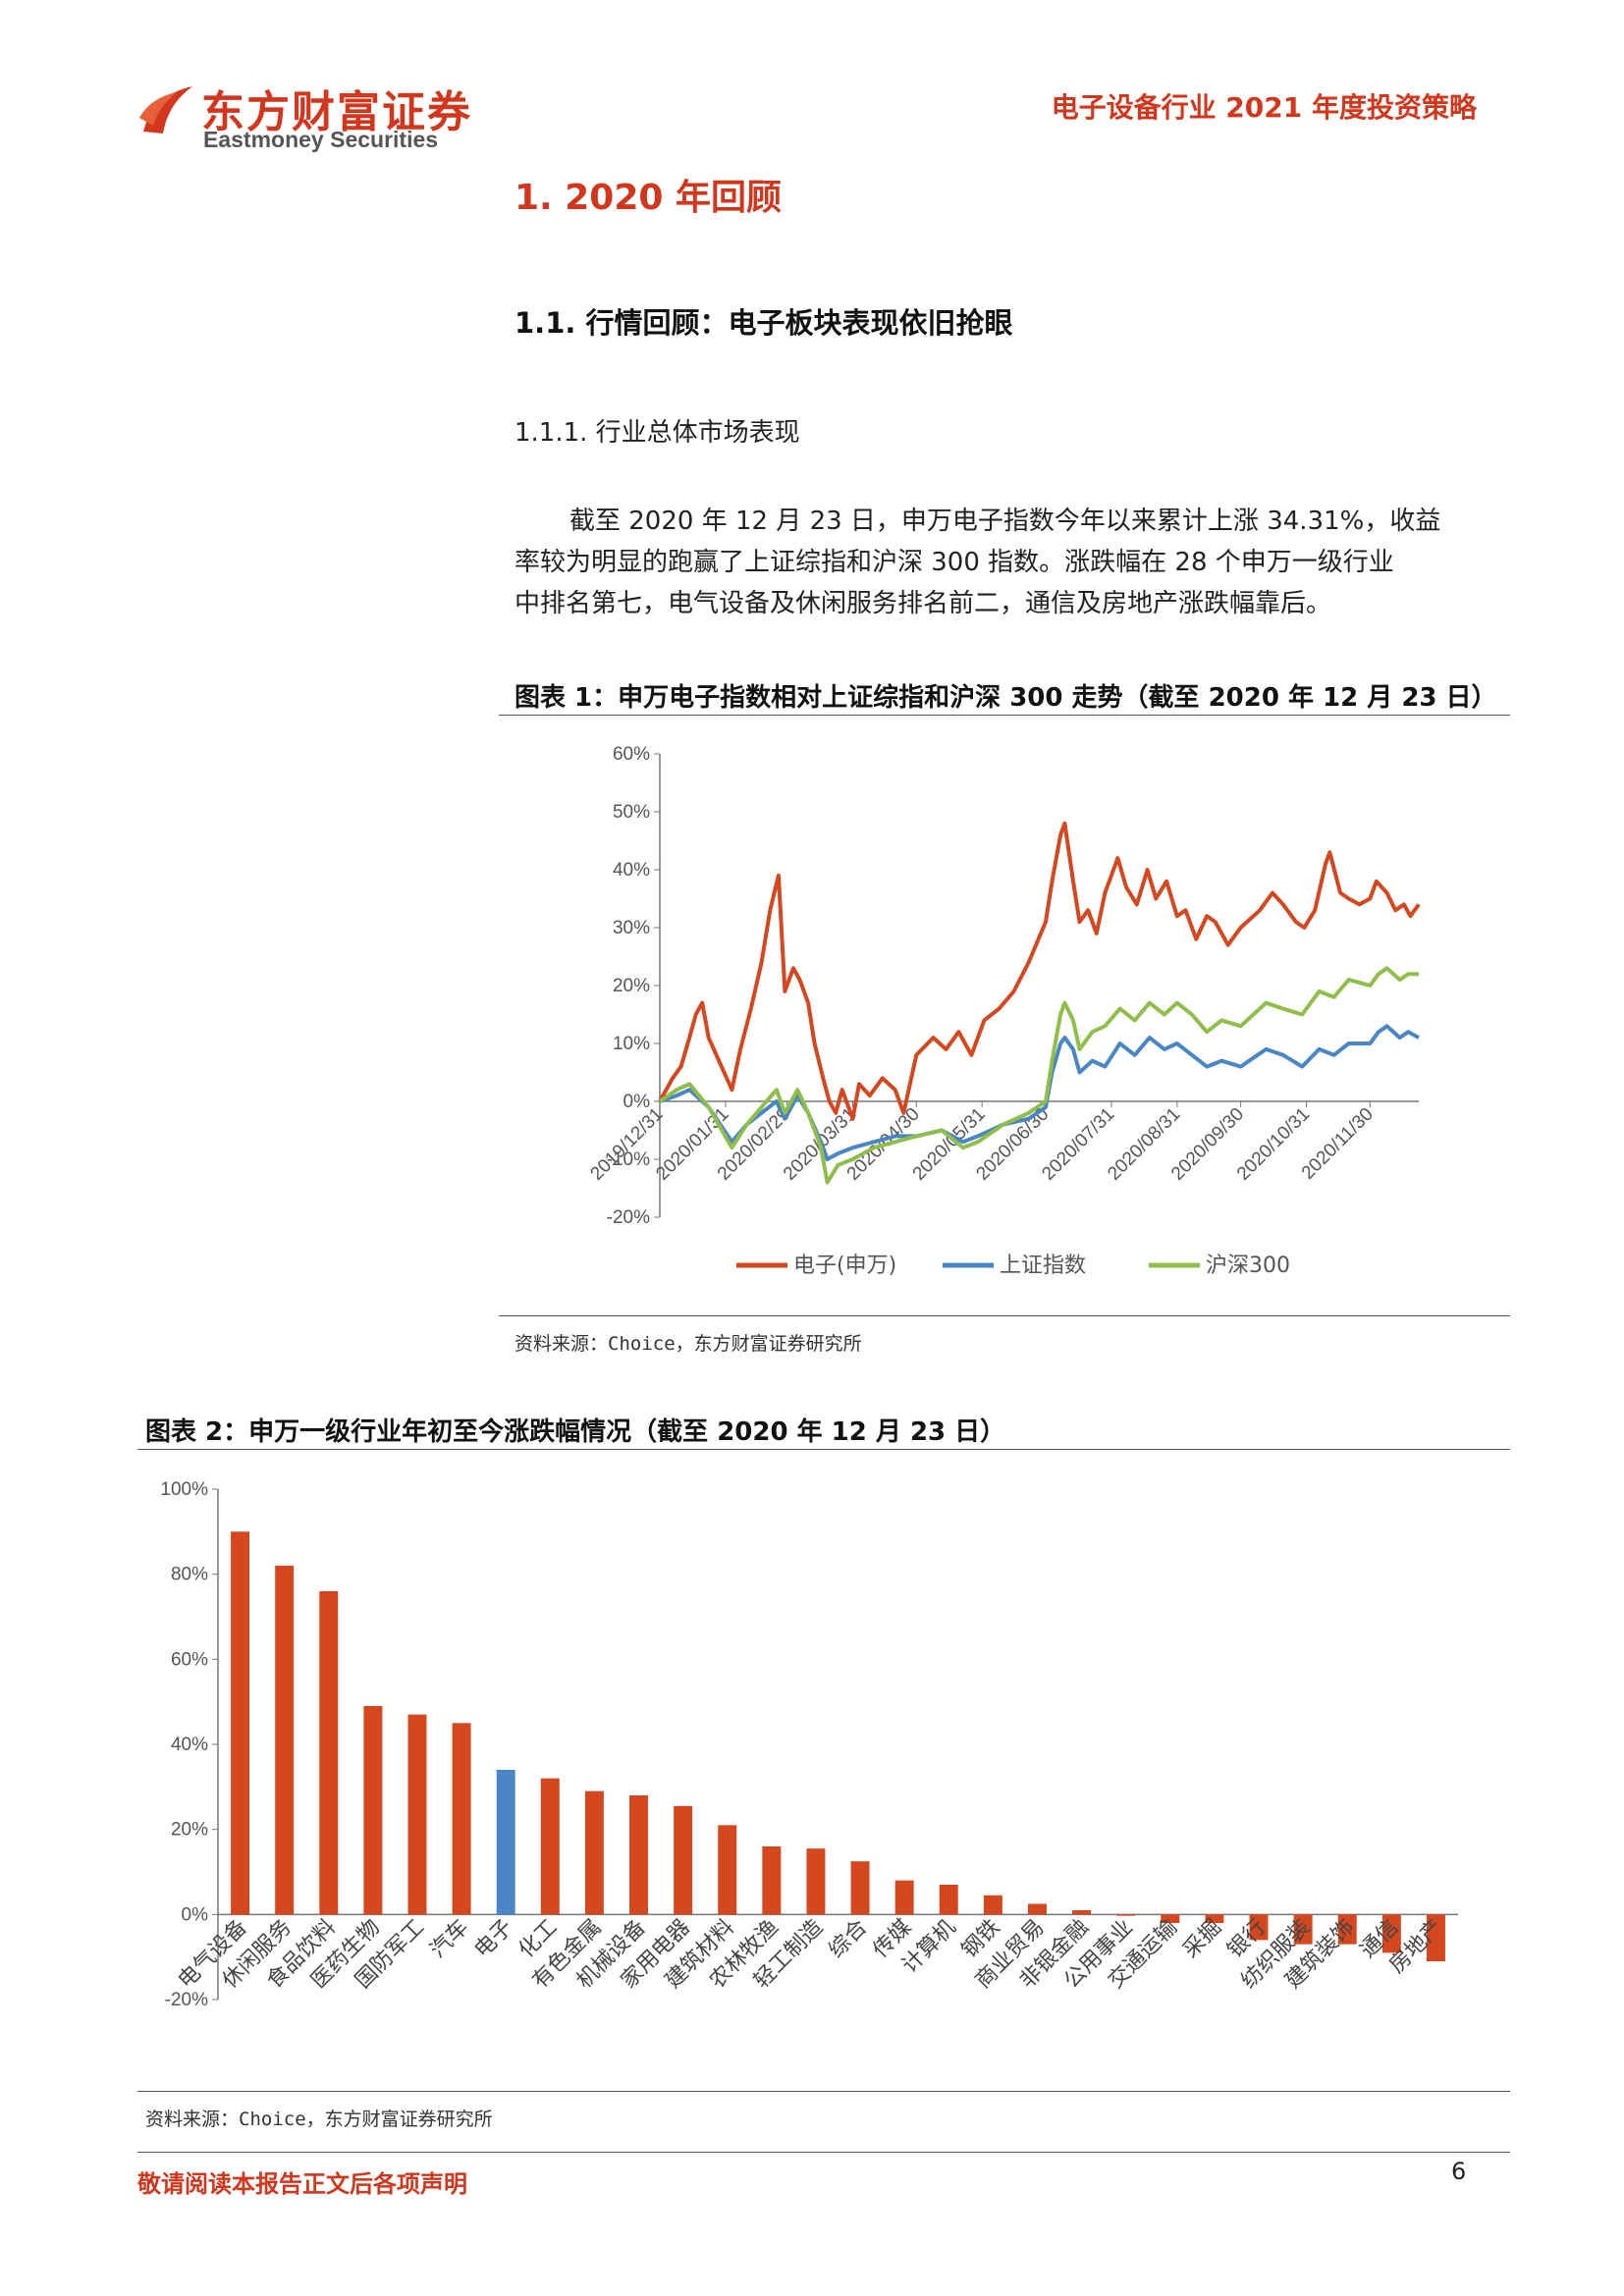  I want to click on legend-label: 沪深300, so click(1248, 1266).